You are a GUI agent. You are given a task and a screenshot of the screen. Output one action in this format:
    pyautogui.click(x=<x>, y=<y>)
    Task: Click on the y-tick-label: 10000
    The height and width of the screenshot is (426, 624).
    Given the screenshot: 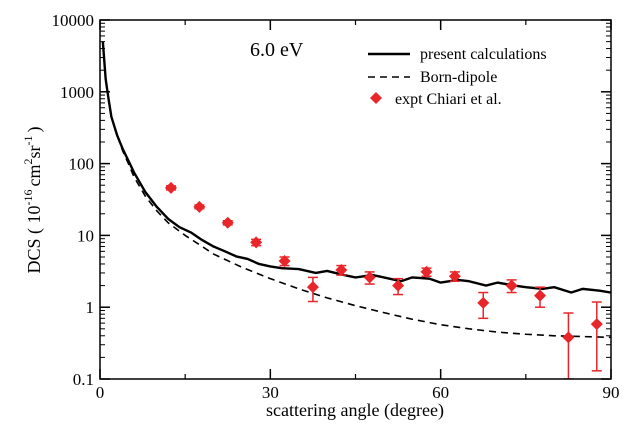 What is the action you would take?
    pyautogui.click(x=73, y=20)
    